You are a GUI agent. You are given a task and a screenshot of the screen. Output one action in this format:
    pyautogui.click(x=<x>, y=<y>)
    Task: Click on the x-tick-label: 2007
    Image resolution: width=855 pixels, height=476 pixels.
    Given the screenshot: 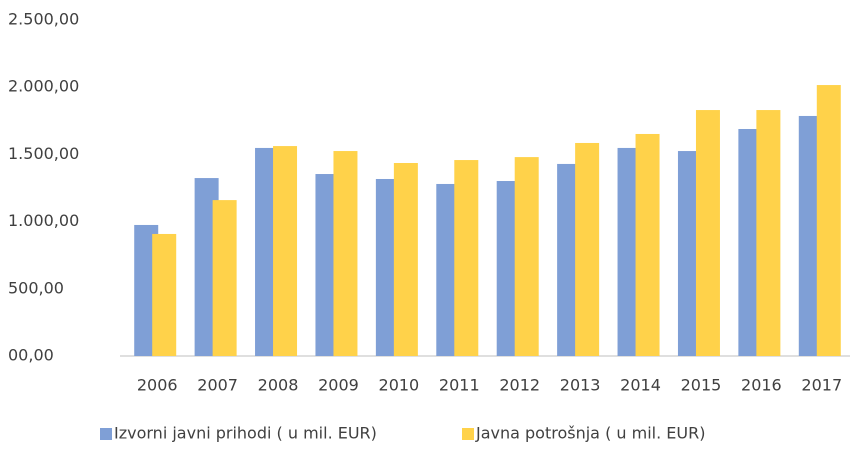 What is the action you would take?
    pyautogui.click(x=217, y=385)
    